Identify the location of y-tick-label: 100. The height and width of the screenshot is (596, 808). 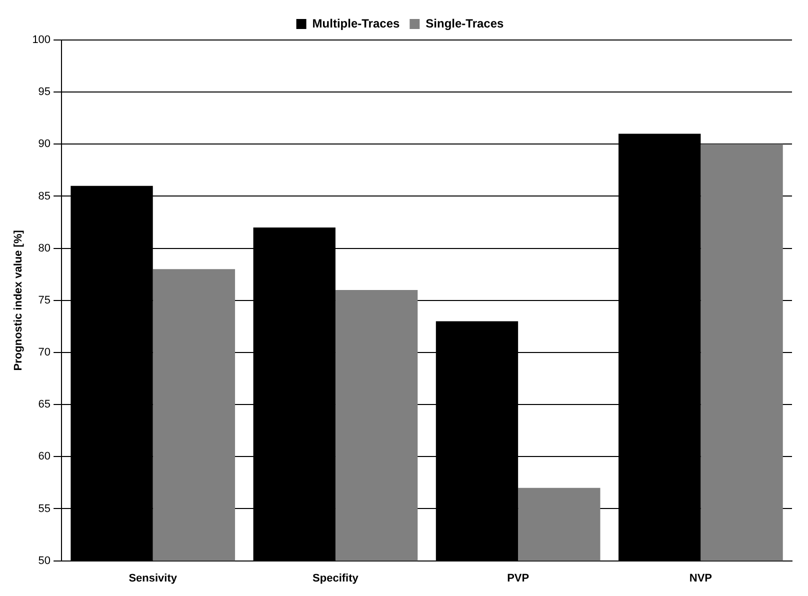
(41, 40).